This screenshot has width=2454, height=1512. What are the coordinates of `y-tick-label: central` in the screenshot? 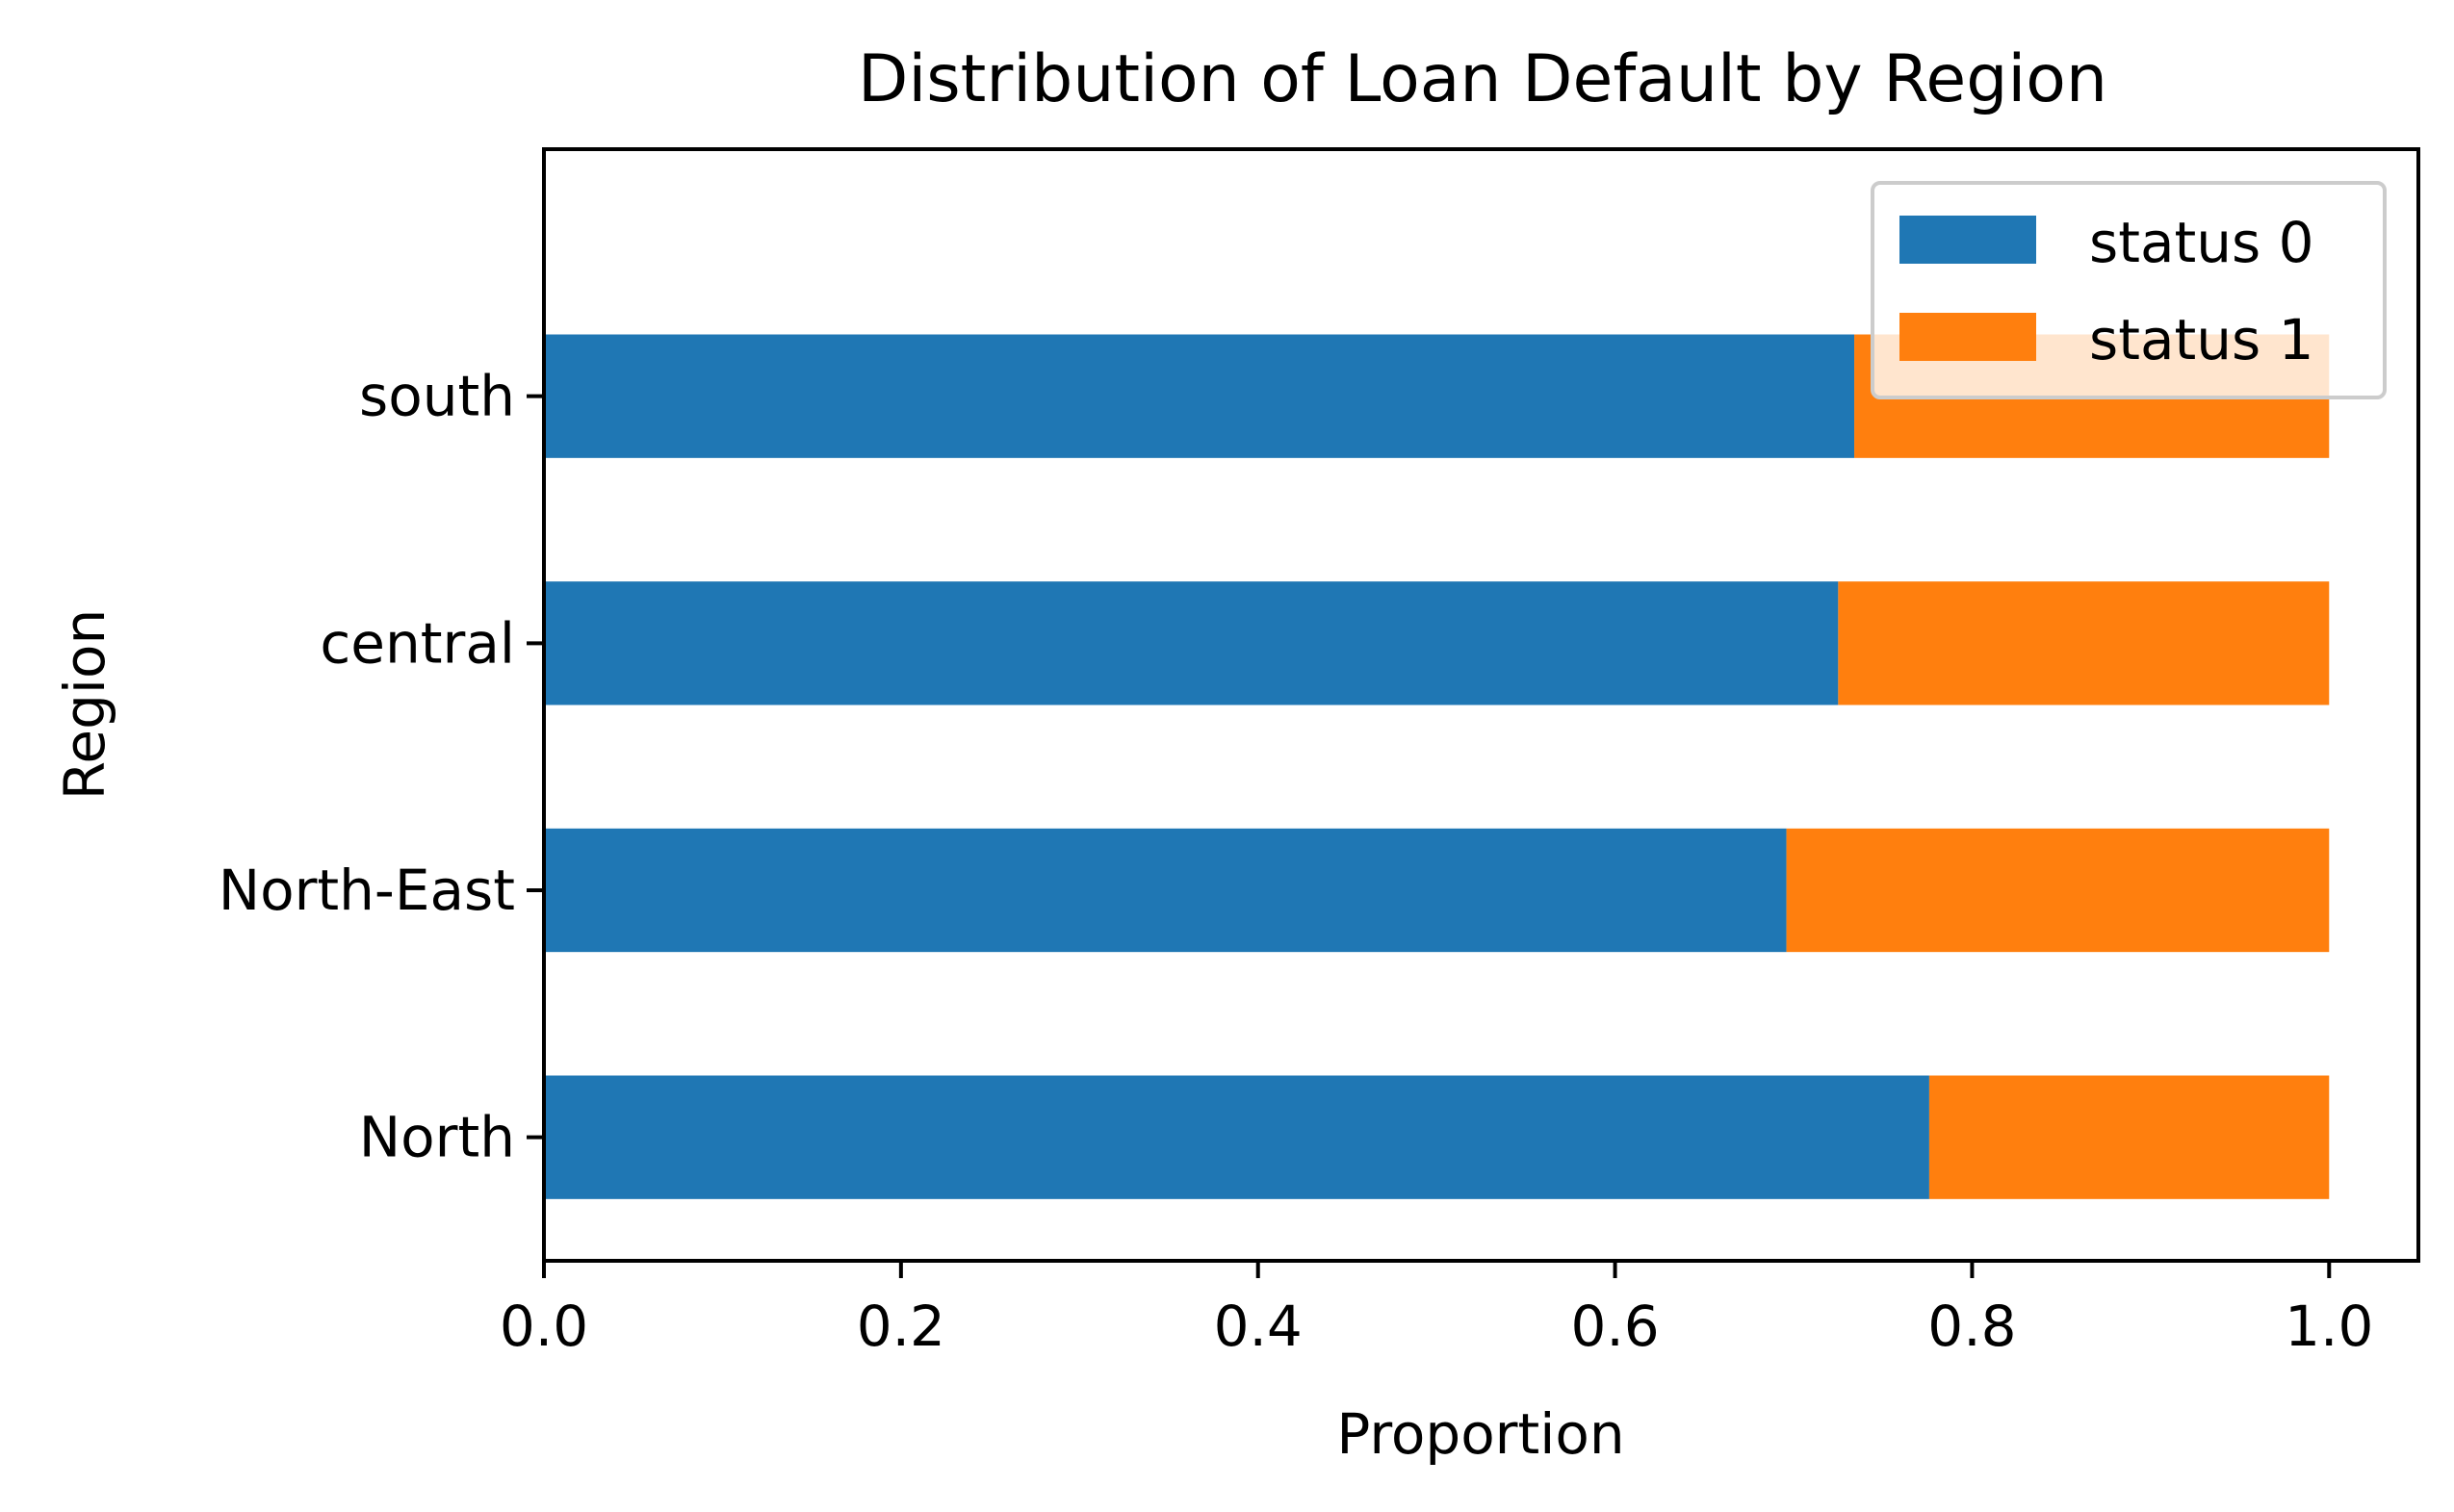 It's located at (417, 643).